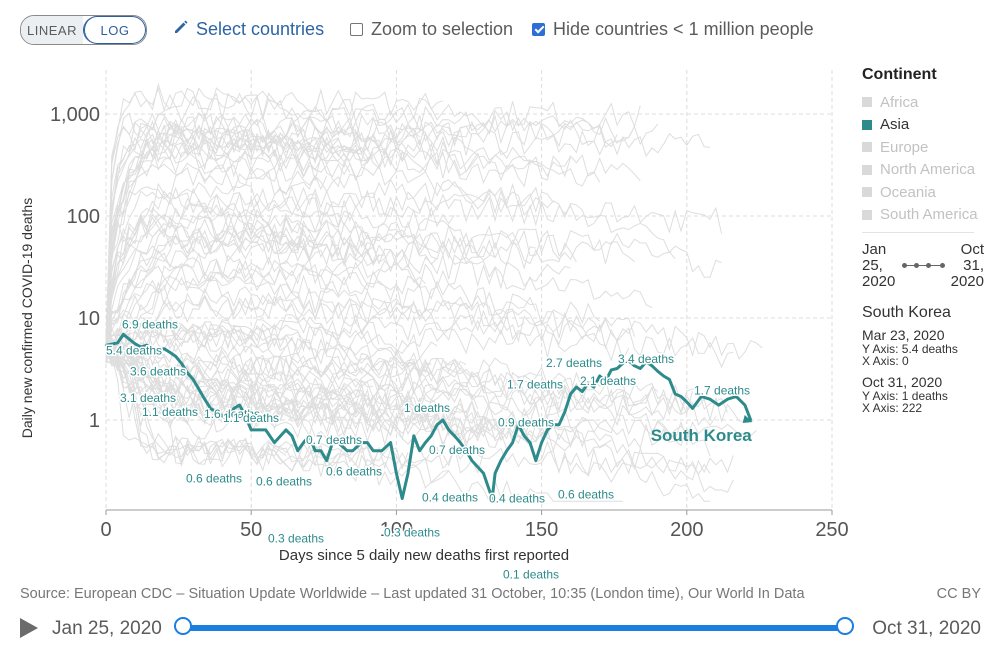 The image size is (1000, 647). What do you see at coordinates (356, 29) in the screenshot?
I see `zoom-checkbox` at bounding box center [356, 29].